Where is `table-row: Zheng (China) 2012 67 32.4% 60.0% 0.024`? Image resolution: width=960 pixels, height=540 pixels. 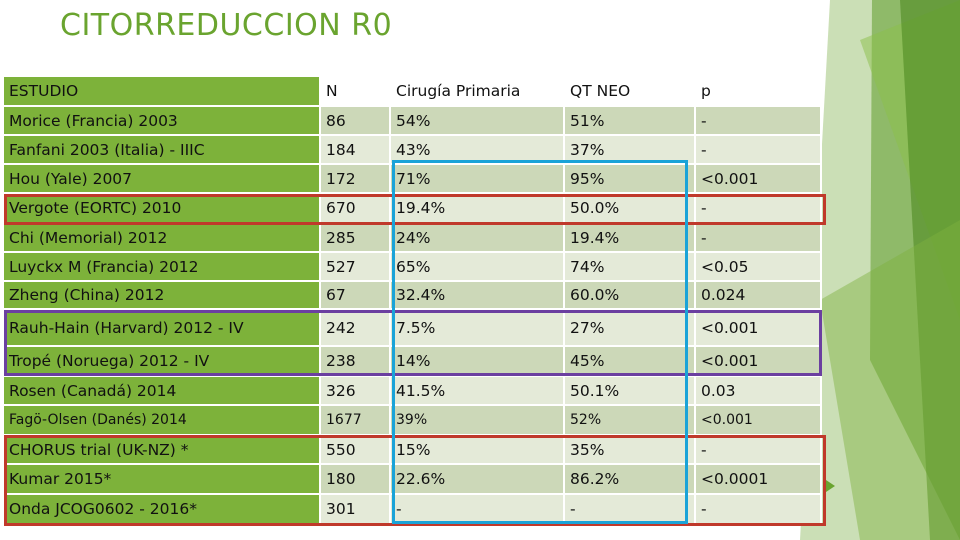 table-row: Zheng (China) 2012 67 32.4% 60.0% 0.024 is located at coordinates (413, 296).